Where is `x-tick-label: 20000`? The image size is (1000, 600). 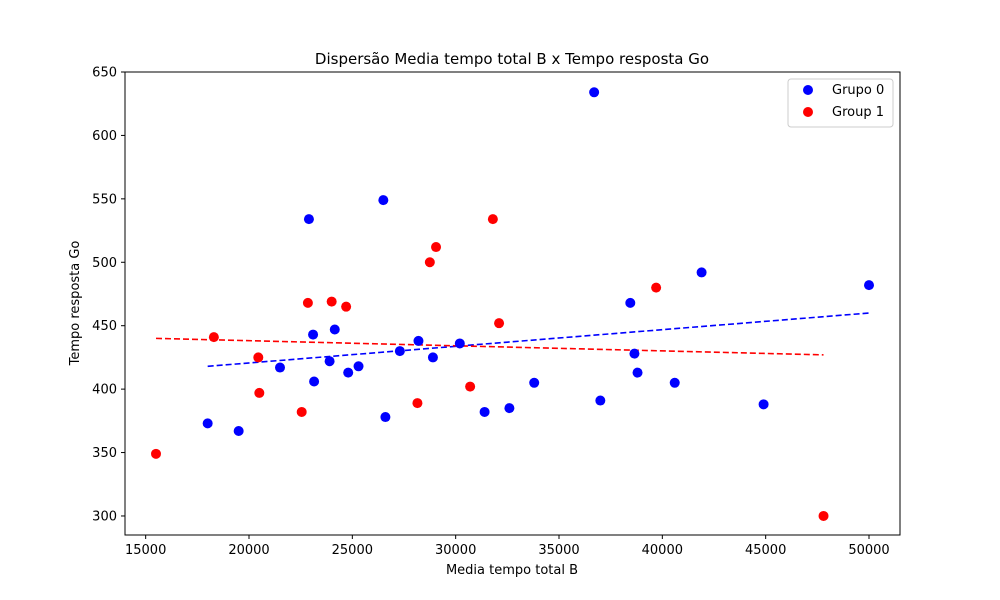 x-tick-label: 20000 is located at coordinates (248, 550).